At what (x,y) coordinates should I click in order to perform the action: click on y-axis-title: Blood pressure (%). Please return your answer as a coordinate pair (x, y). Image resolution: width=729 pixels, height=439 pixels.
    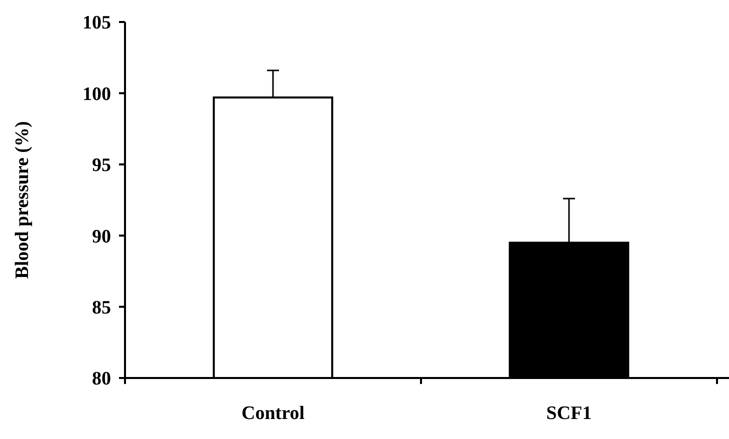
    Looking at the image, I should click on (22, 200).